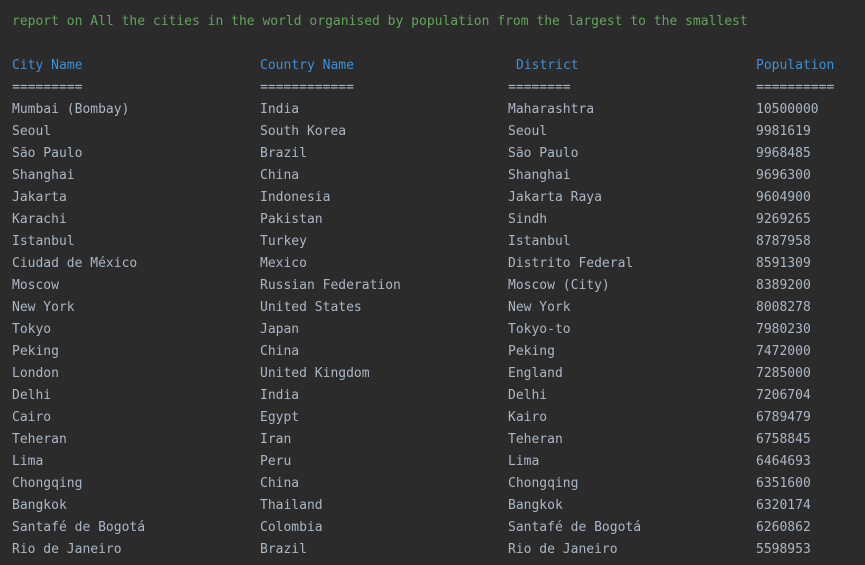 The height and width of the screenshot is (565, 865). Describe the element at coordinates (783, 483) in the screenshot. I see `cell-population: 6351600` at that location.